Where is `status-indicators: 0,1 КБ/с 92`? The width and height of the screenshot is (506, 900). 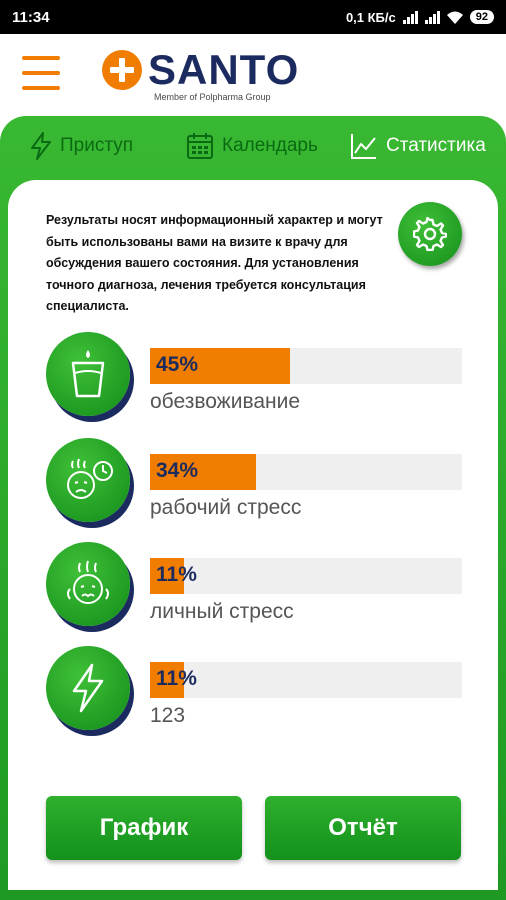
status-indicators: 0,1 КБ/с 92 is located at coordinates (420, 17).